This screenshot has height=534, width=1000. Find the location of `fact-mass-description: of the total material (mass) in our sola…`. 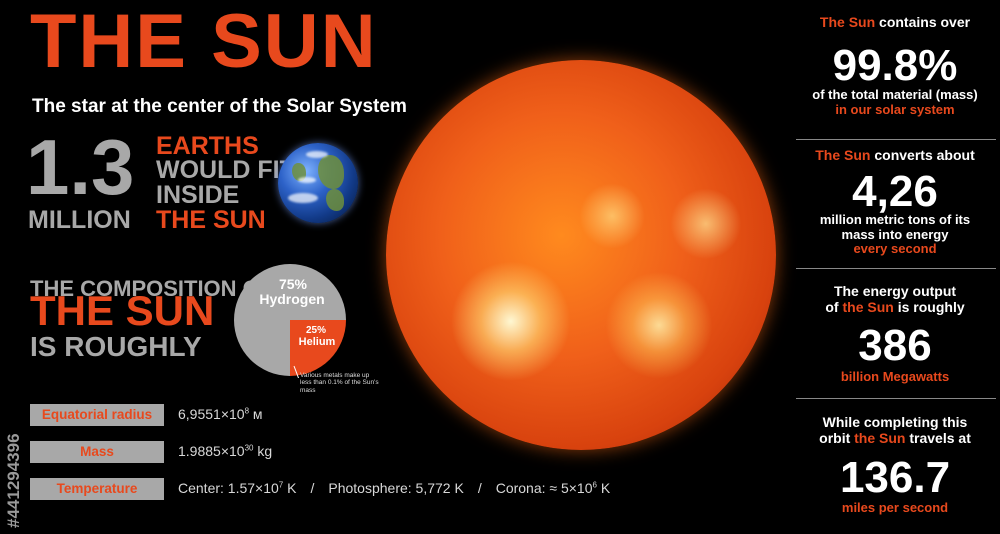

fact-mass-description: of the total material (mass) in our sola… is located at coordinates (895, 102).